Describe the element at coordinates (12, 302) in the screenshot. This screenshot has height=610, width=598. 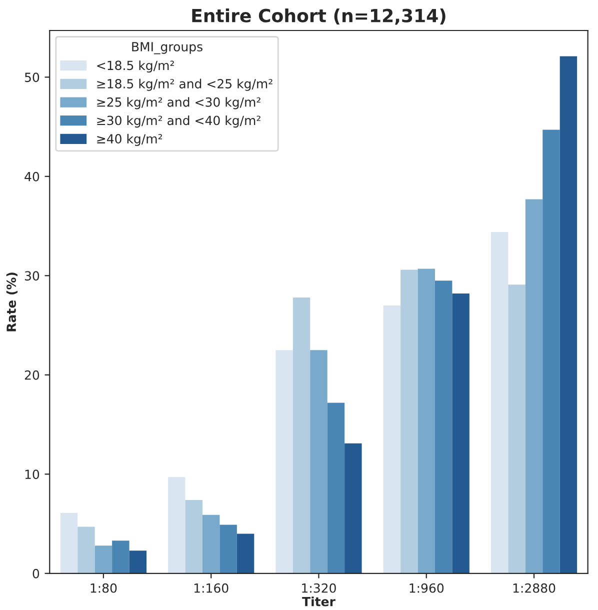
I see `y-axis-title: Rate (%)` at that location.